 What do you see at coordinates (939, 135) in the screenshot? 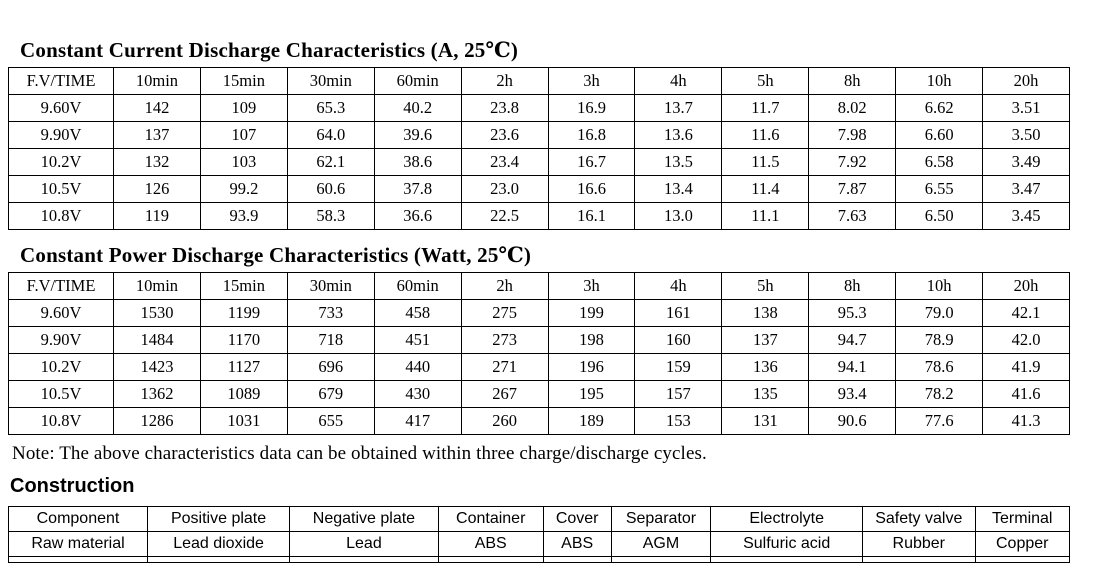
I see `data-cell: 6.60` at bounding box center [939, 135].